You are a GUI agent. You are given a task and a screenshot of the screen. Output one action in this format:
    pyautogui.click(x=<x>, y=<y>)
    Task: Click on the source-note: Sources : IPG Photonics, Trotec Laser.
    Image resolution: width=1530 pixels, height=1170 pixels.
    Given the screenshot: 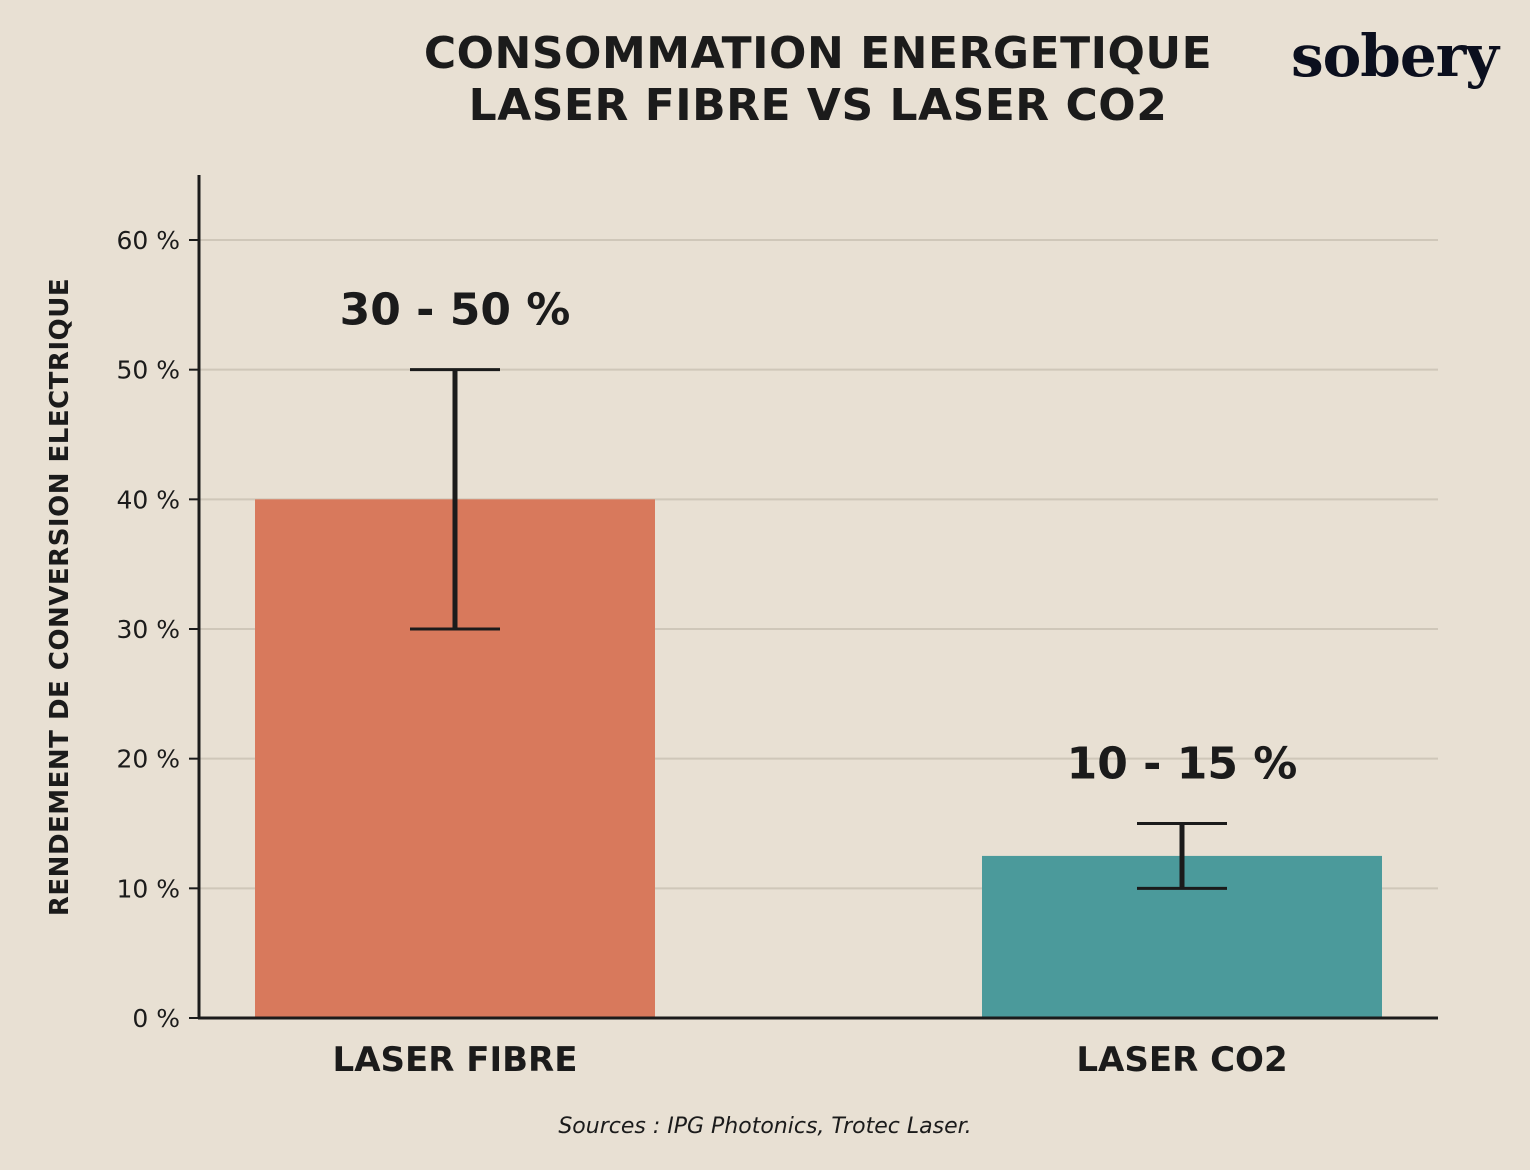 What is the action you would take?
    pyautogui.click(x=765, y=1126)
    